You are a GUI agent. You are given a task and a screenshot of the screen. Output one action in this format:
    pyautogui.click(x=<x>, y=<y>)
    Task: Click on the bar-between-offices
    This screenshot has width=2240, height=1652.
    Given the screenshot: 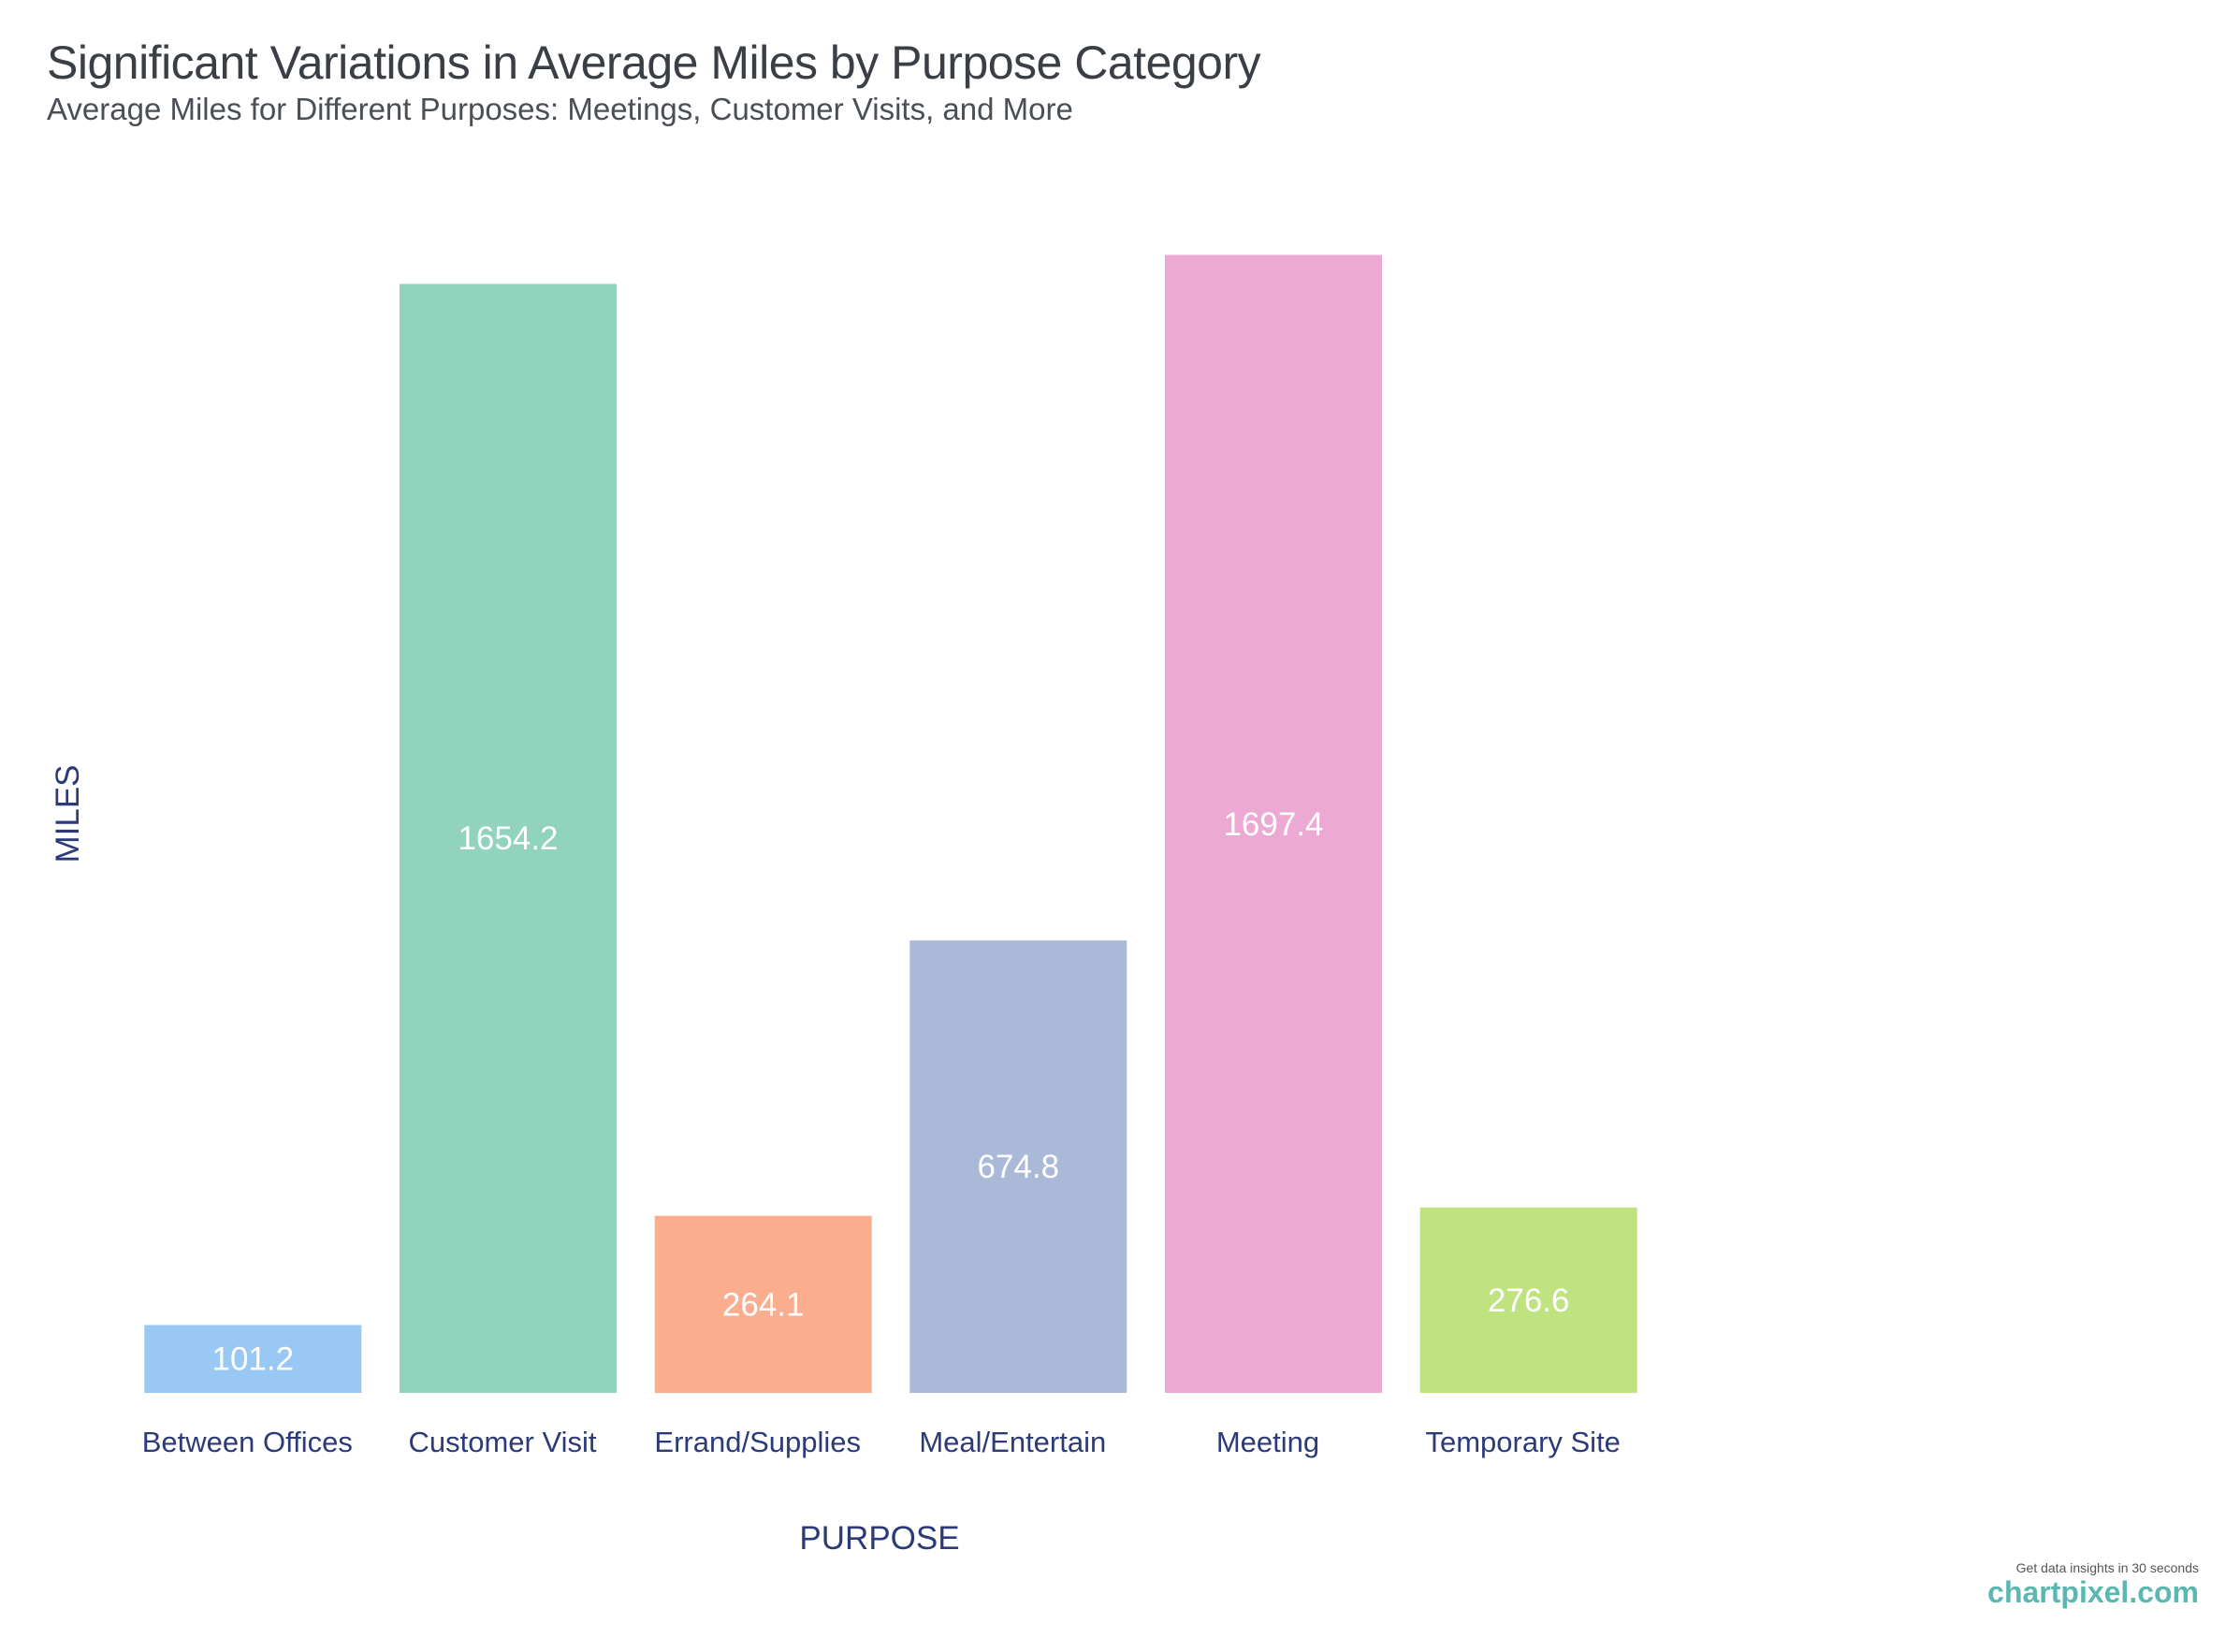 What is the action you would take?
    pyautogui.click(x=253, y=1359)
    